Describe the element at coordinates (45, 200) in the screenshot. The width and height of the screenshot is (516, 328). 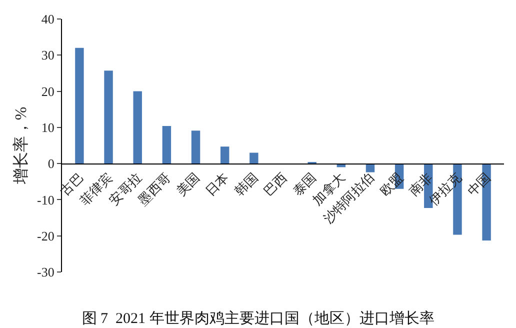
I see `y-tick-label: -10` at that location.